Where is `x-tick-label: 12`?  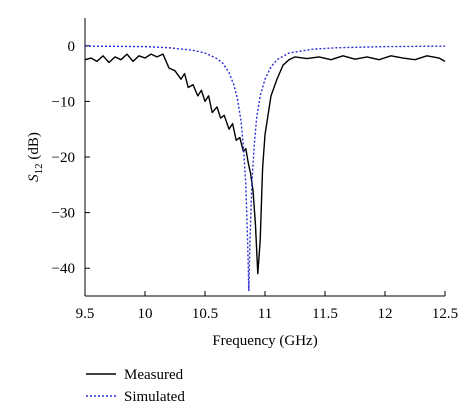
x-tick-label: 12 is located at coordinates (385, 314).